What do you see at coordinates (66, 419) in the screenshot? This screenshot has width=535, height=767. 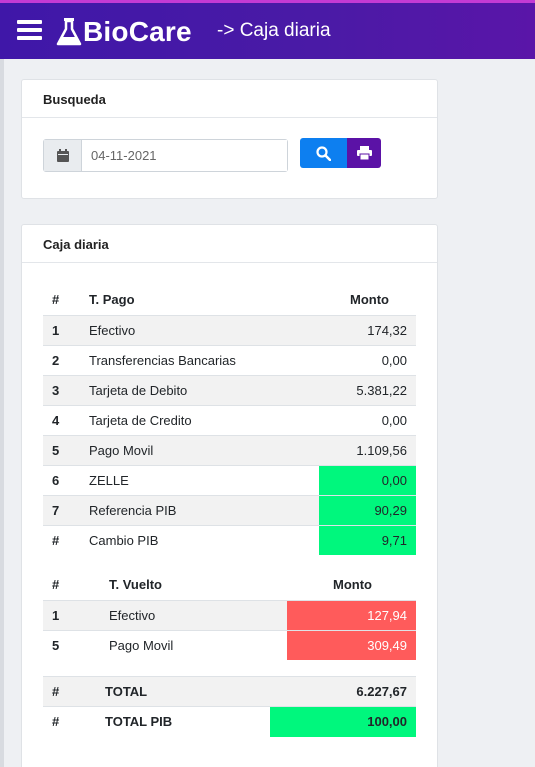 I see `row-number: 4` at bounding box center [66, 419].